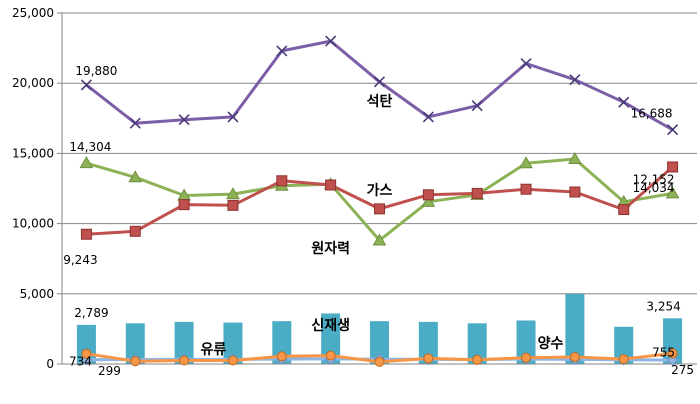  I want to click on series-label-양수: 양수, so click(551, 344).